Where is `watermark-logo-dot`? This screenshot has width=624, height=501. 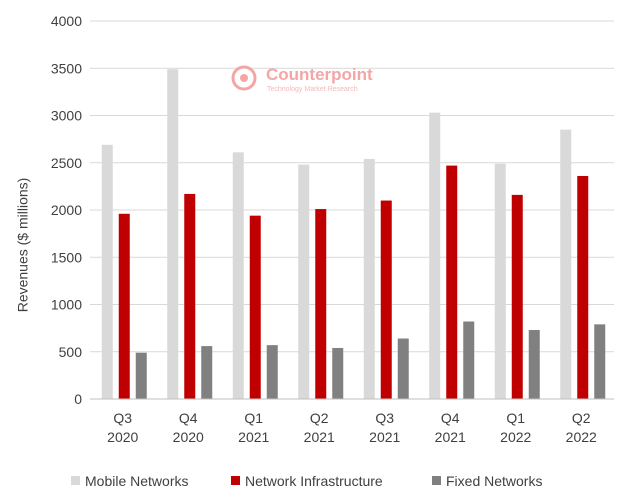 watermark-logo-dot is located at coordinates (244, 78).